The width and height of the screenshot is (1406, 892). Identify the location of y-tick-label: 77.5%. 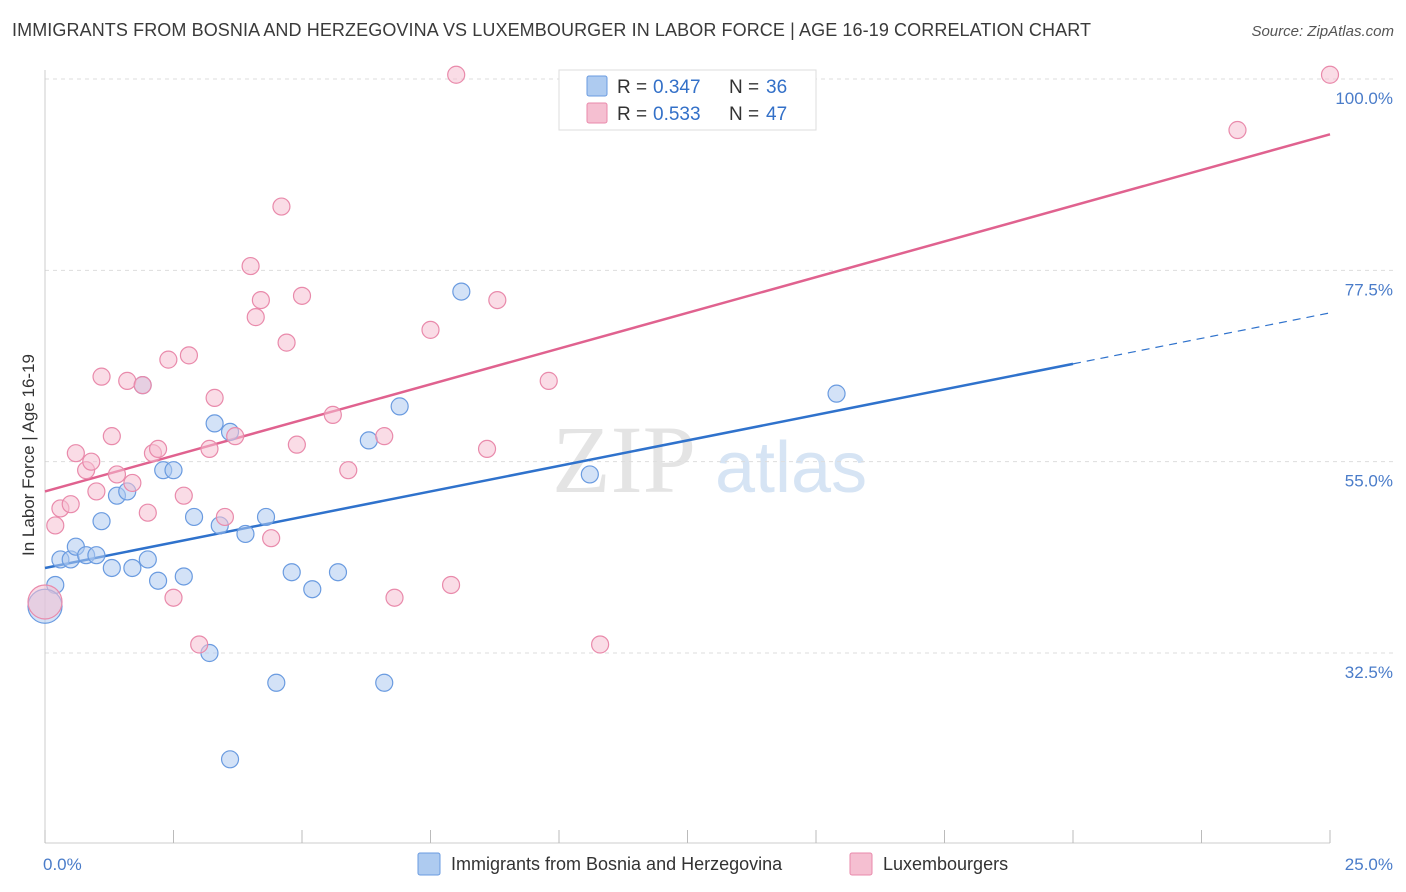
(1369, 289).